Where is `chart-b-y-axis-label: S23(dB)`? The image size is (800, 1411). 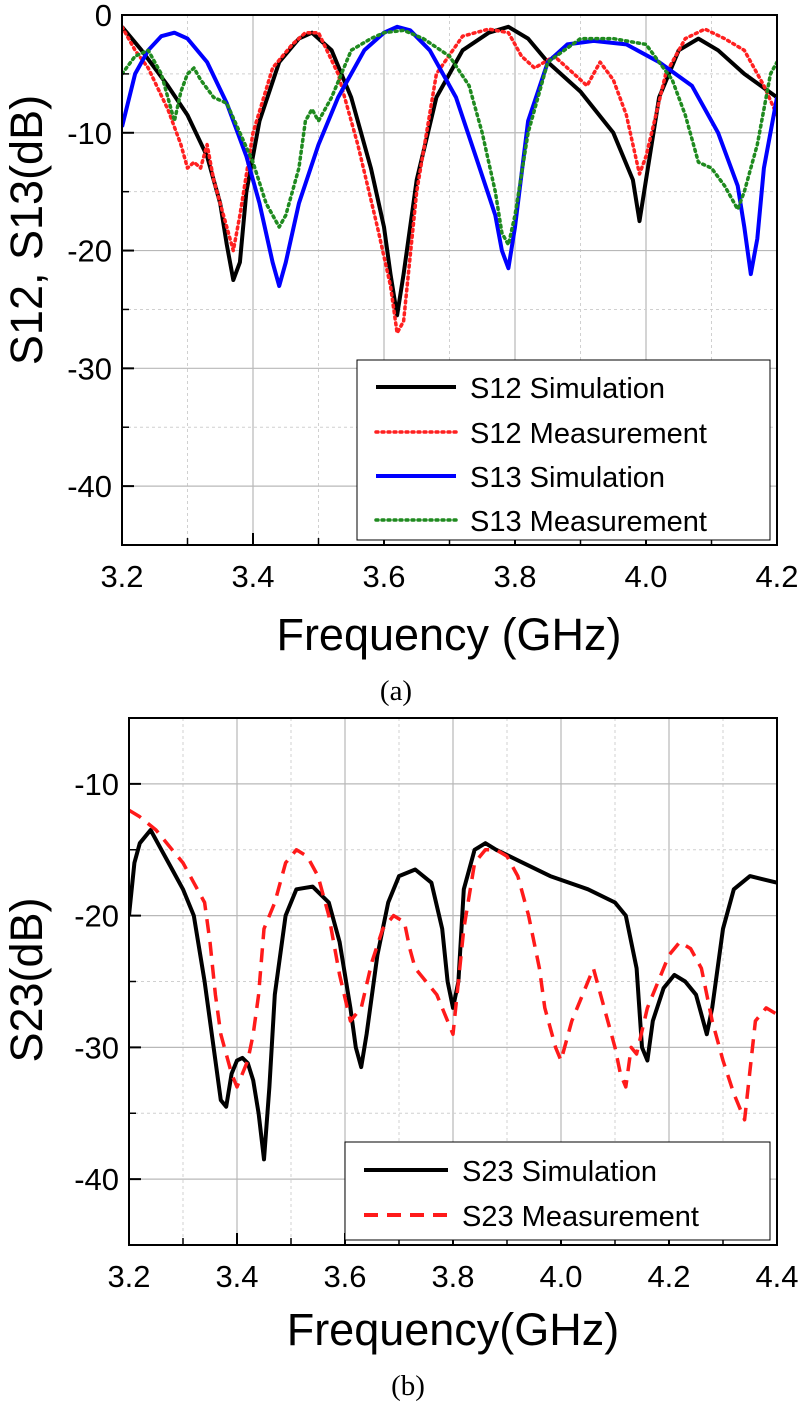
chart-b-y-axis-label: S23(dB) is located at coordinates (26, 979).